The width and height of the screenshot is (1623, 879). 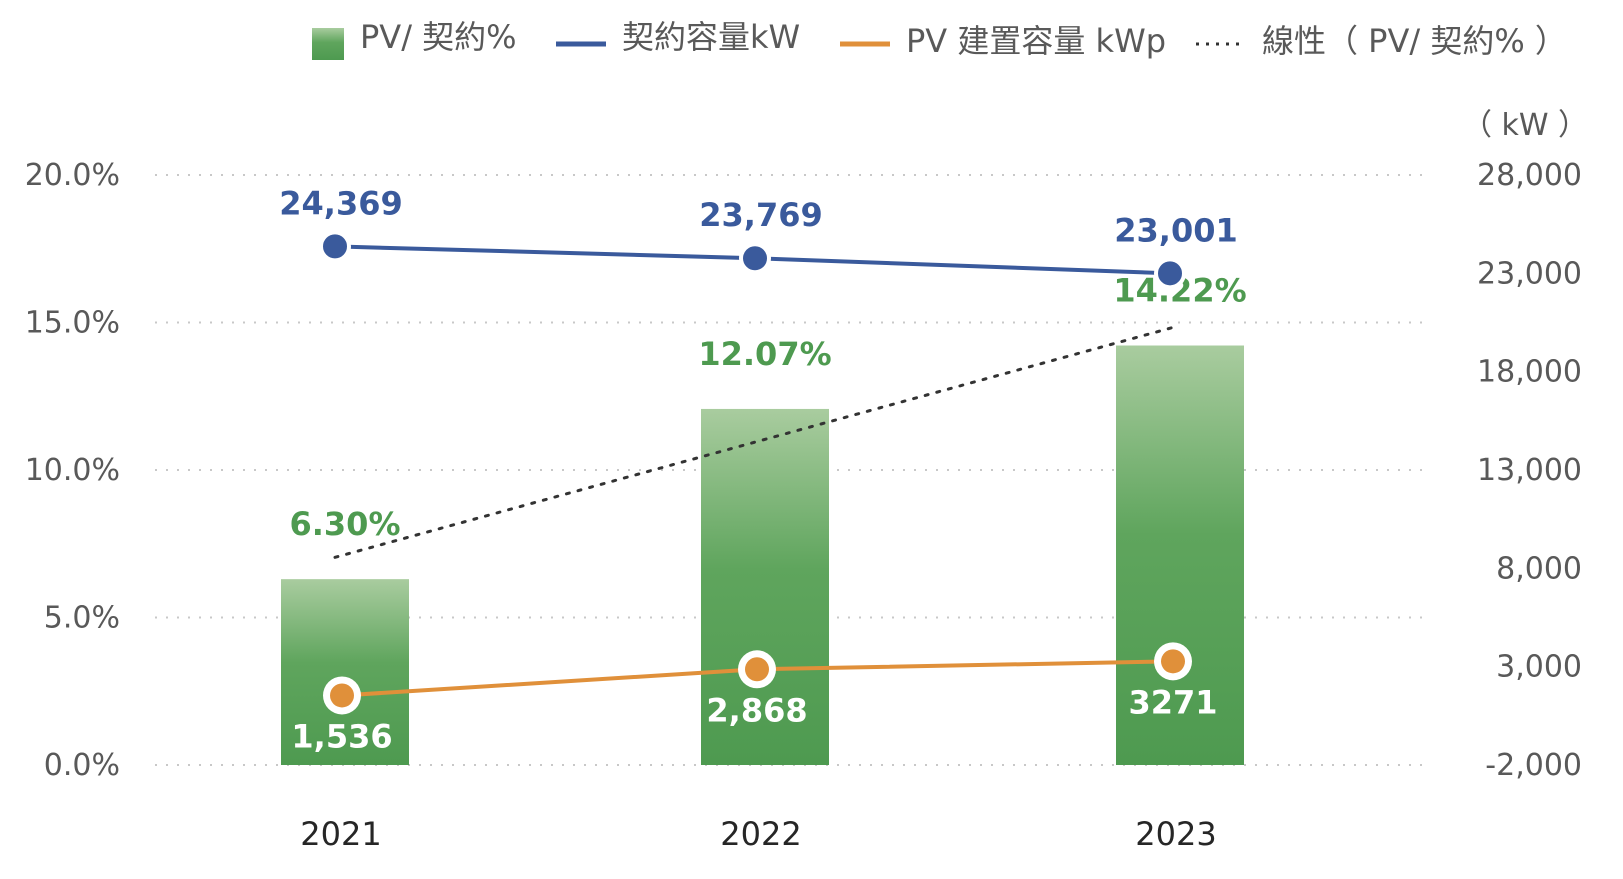 I want to click on left-axis-tick-label: 15.0%, so click(x=72, y=323).